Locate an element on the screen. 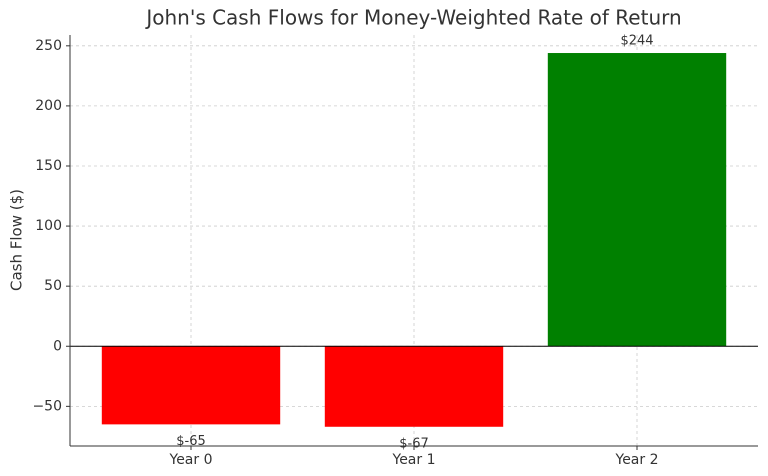 Image resolution: width=768 pixels, height=476 pixels. value-label: $-67 is located at coordinates (414, 443).